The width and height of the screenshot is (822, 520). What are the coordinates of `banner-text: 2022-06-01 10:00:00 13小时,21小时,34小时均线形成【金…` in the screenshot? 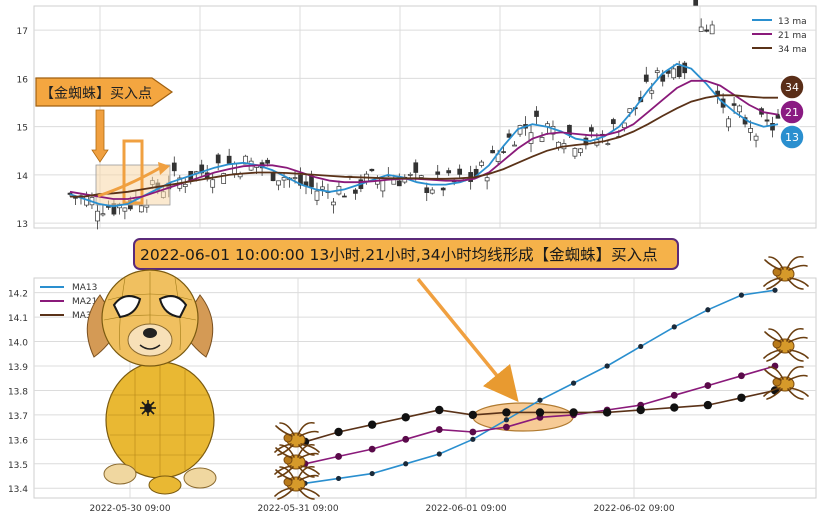 It's located at (399, 255).